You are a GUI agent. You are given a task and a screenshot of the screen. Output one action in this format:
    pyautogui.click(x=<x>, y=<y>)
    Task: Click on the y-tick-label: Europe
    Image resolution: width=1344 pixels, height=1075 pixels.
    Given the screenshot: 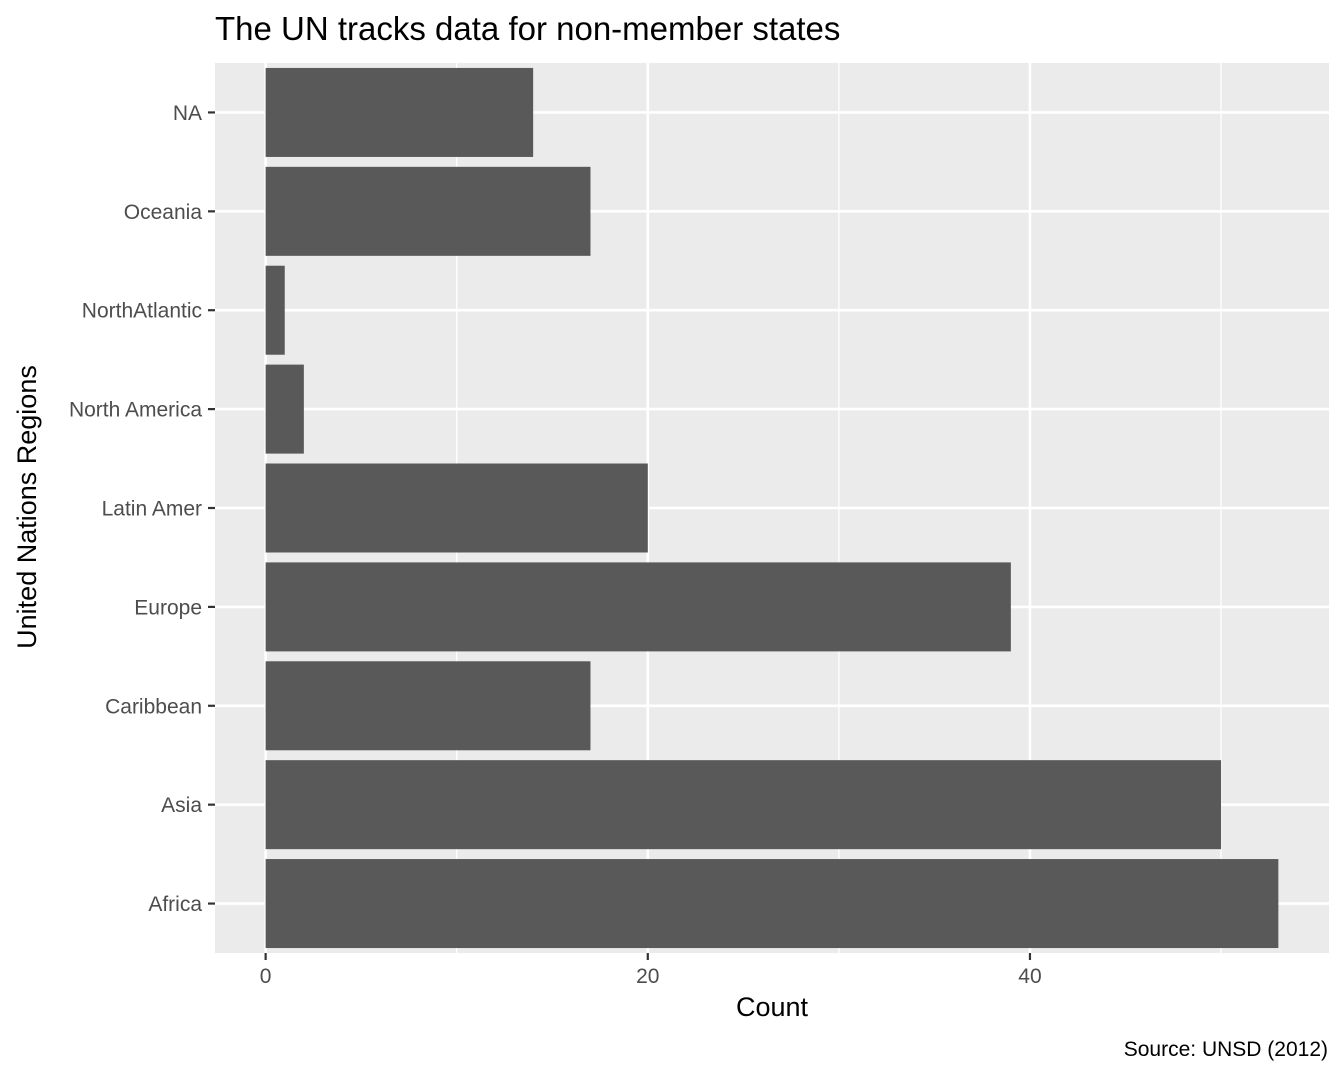 What is the action you would take?
    pyautogui.click(x=168, y=607)
    